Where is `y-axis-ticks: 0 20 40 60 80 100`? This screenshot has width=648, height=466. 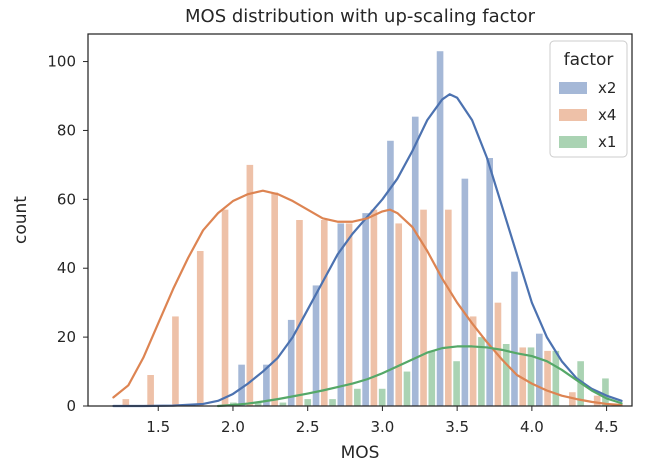
y-axis-ticks: 0 20 40 60 80 100 is located at coordinates (67, 234).